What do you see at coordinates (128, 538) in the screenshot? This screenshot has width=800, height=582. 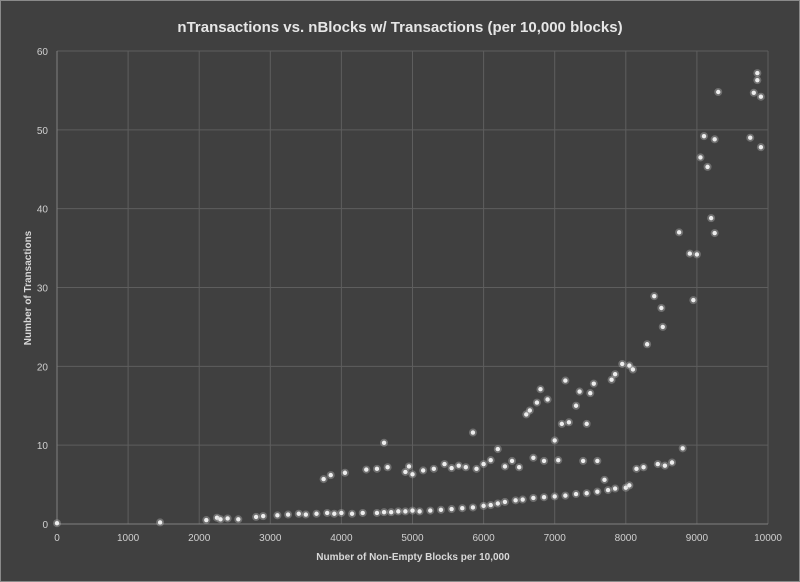 I see `x-tick-label: 1000` at bounding box center [128, 538].